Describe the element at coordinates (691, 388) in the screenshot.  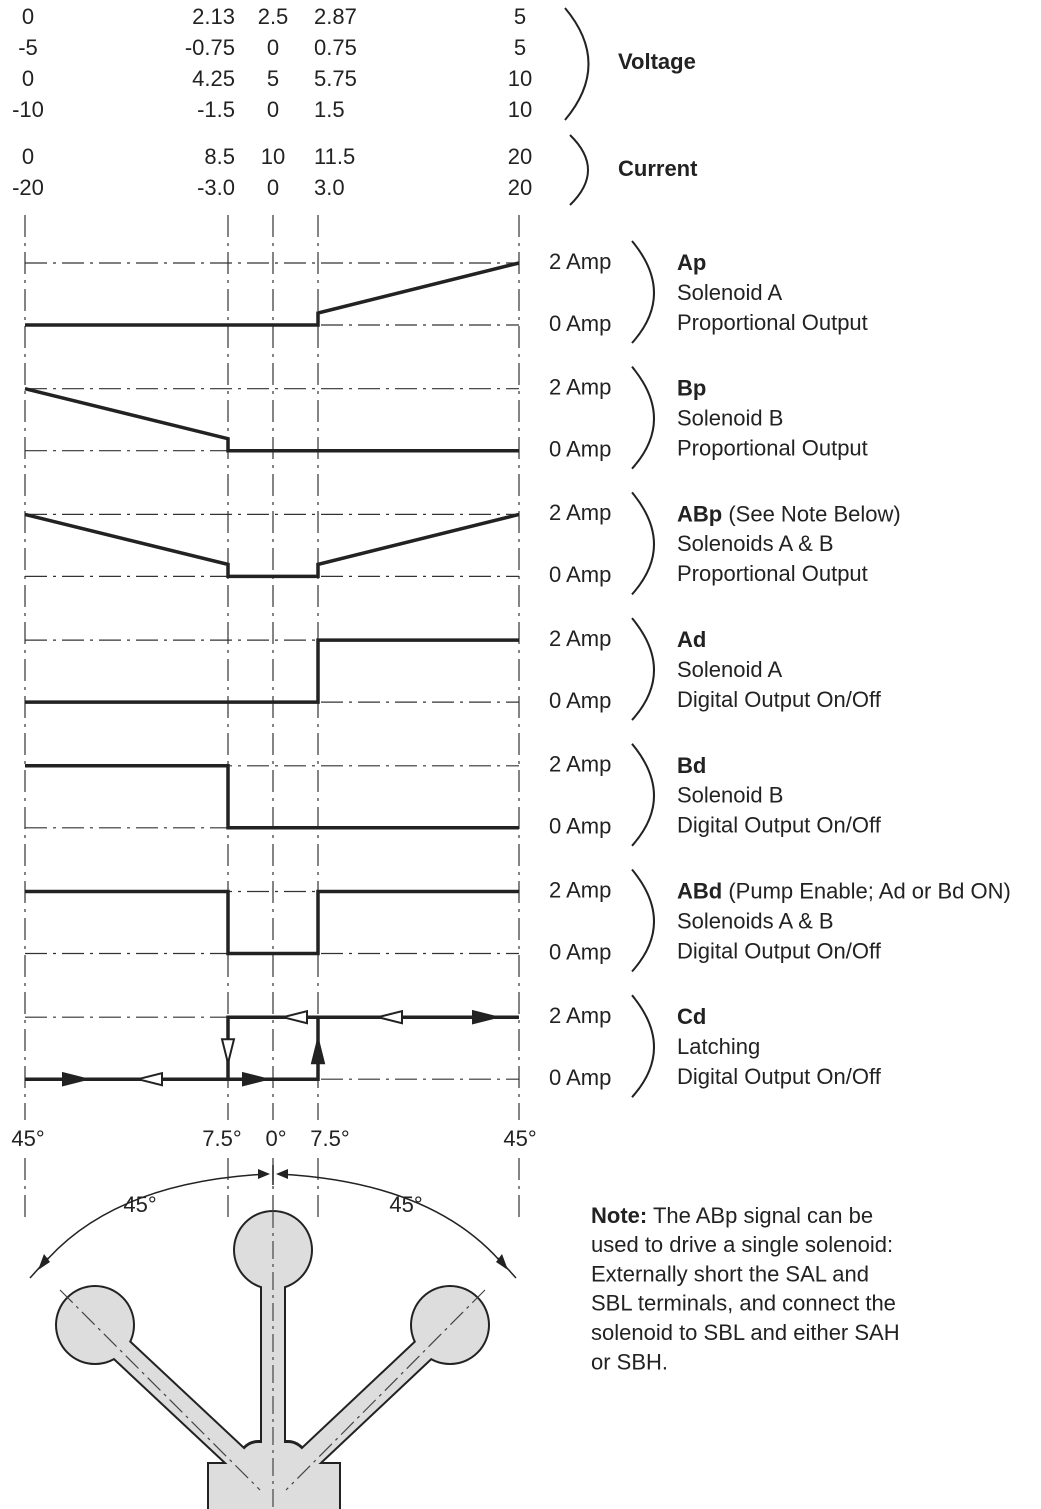
I see `channel-name: Bp` at that location.